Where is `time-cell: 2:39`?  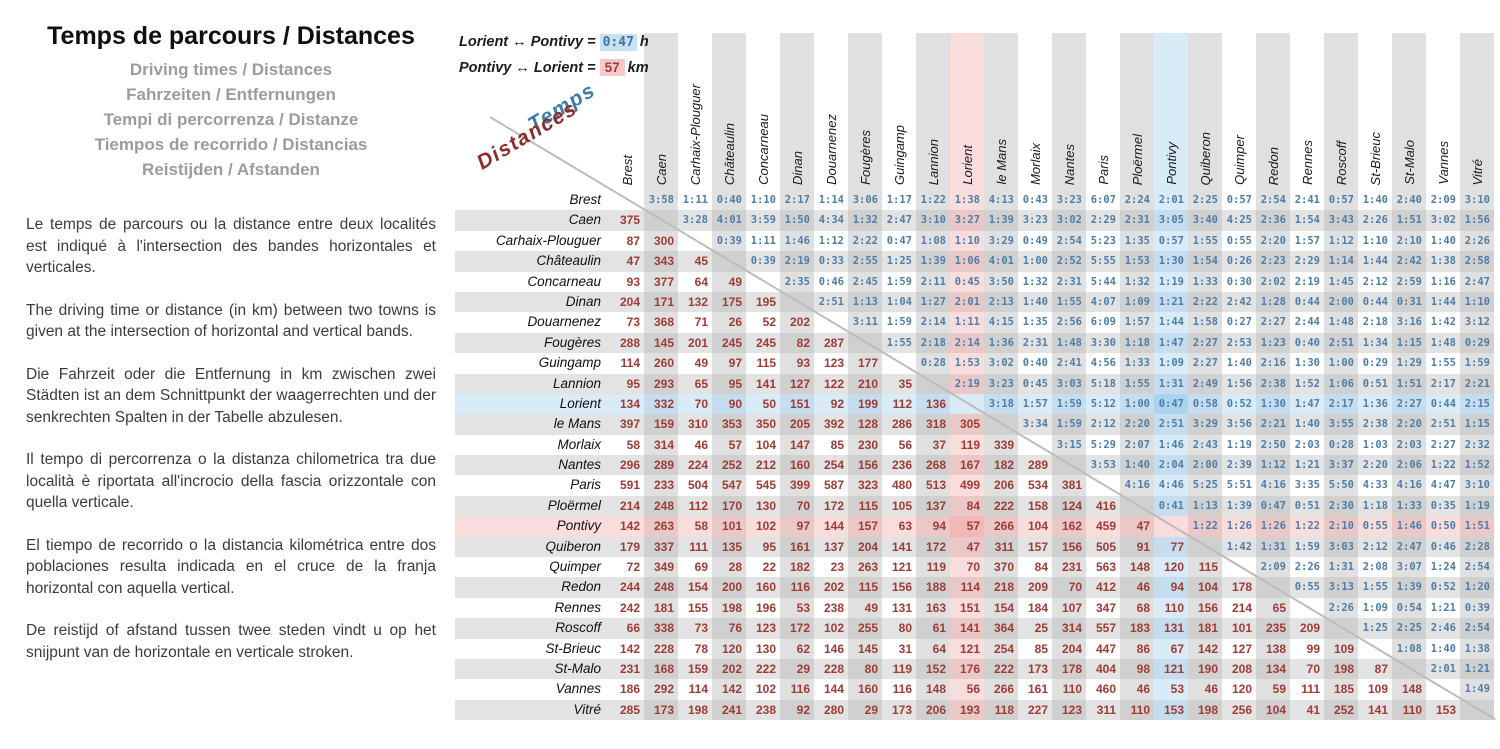 time-cell: 2:39 is located at coordinates (1239, 465).